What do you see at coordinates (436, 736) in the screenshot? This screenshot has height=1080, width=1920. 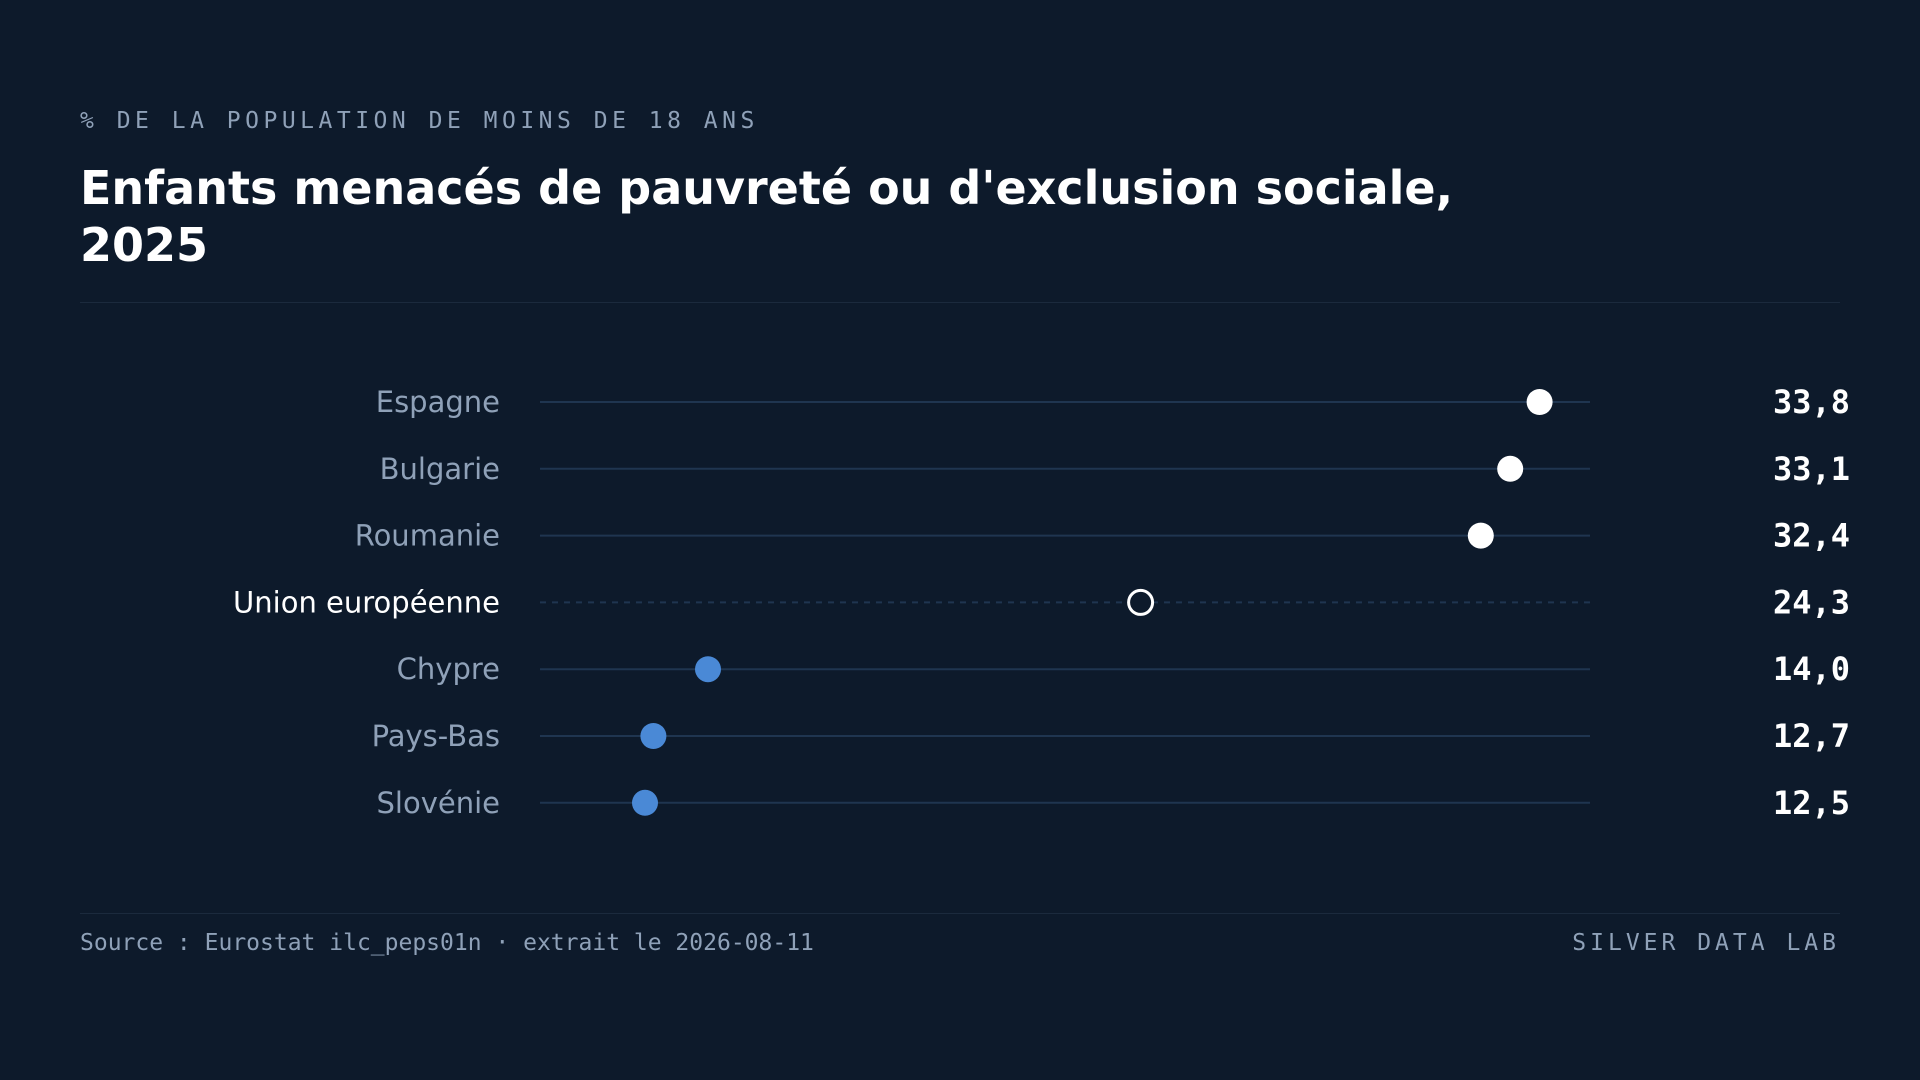 I see `category-label: Pays-Bas` at bounding box center [436, 736].